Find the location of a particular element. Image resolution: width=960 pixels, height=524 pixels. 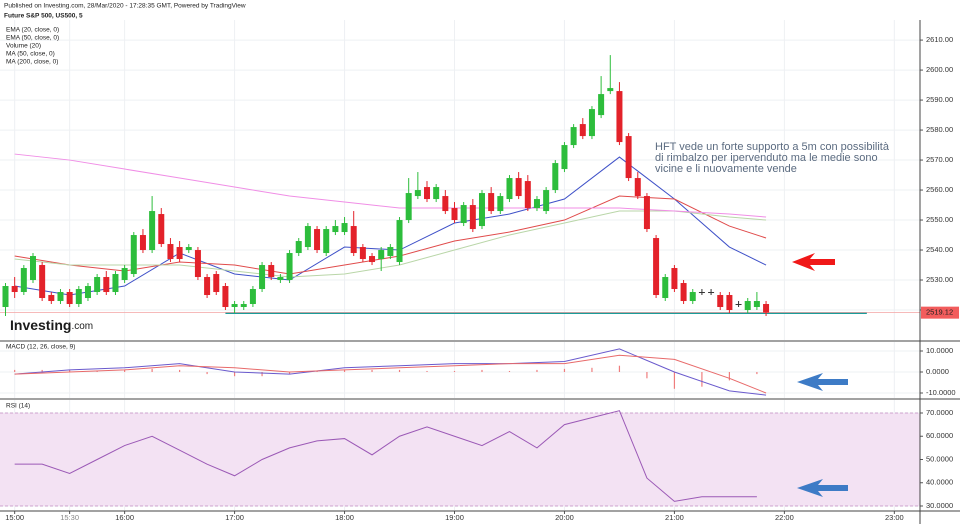

price-tag is located at coordinates (940, 312).